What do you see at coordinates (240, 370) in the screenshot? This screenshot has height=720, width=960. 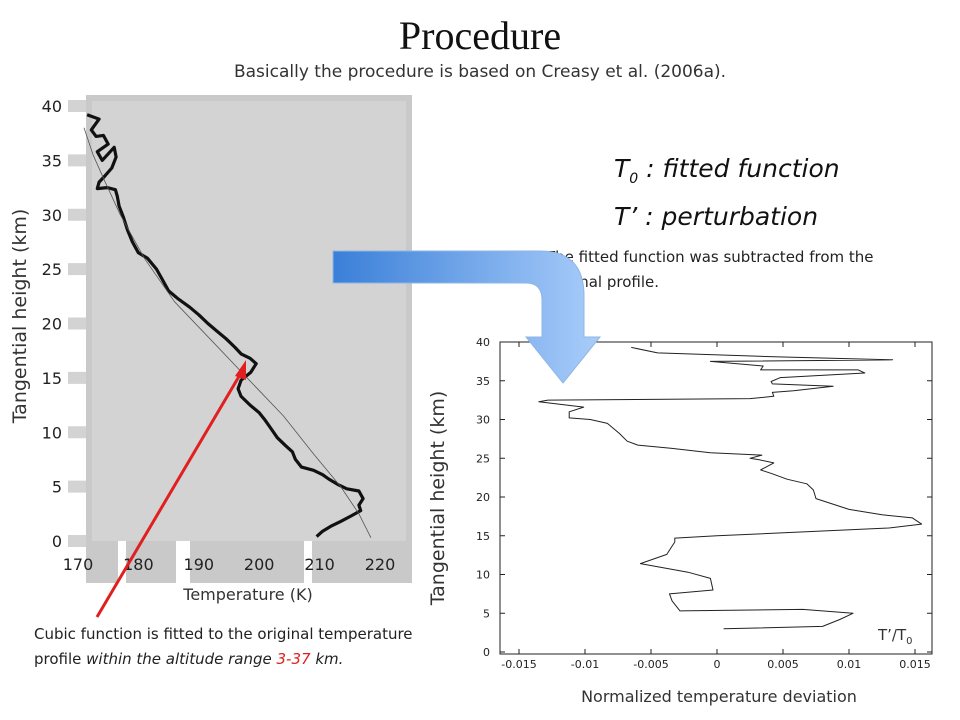 I see `red-arrow-head-icon` at bounding box center [240, 370].